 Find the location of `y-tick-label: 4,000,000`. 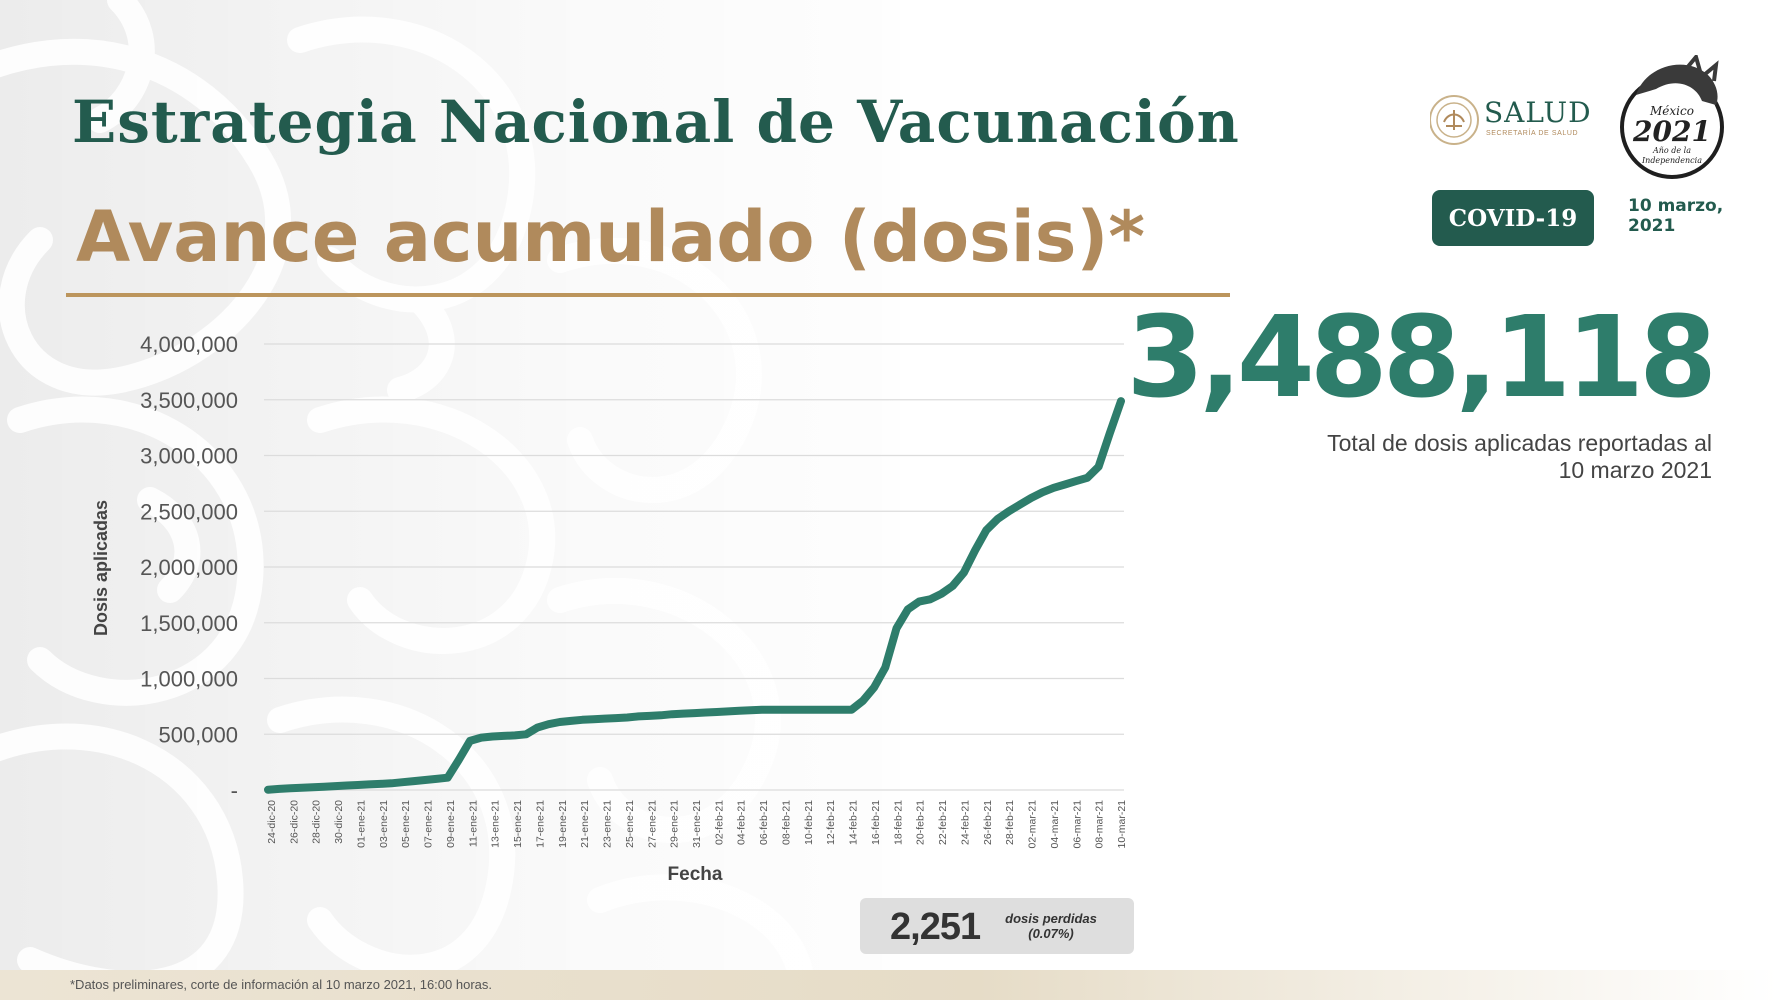

y-tick-label: 4,000,000 is located at coordinates (189, 344).